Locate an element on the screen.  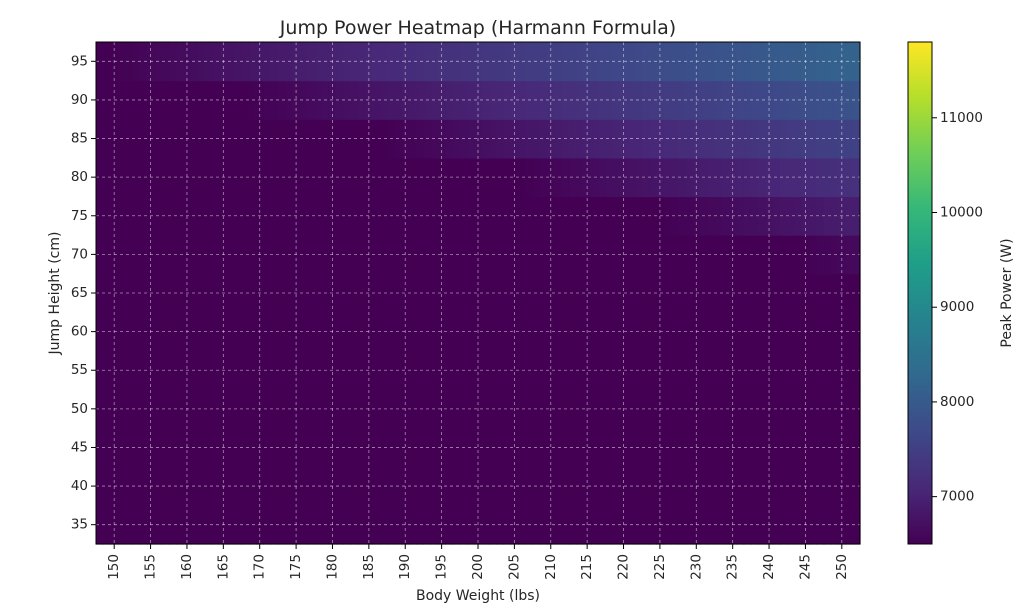
x-tick-label: 235 is located at coordinates (733, 567).